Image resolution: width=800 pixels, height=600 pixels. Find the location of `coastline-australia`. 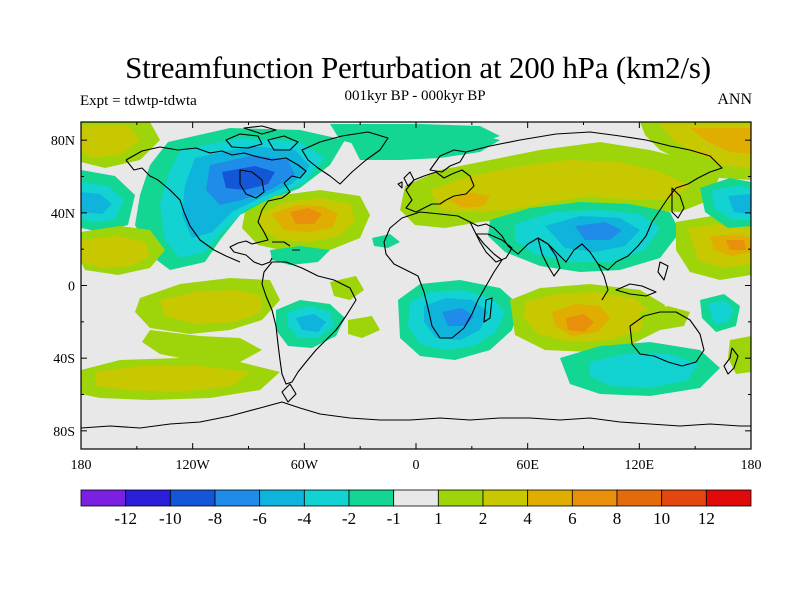

coastline-australia is located at coordinates (667, 339).